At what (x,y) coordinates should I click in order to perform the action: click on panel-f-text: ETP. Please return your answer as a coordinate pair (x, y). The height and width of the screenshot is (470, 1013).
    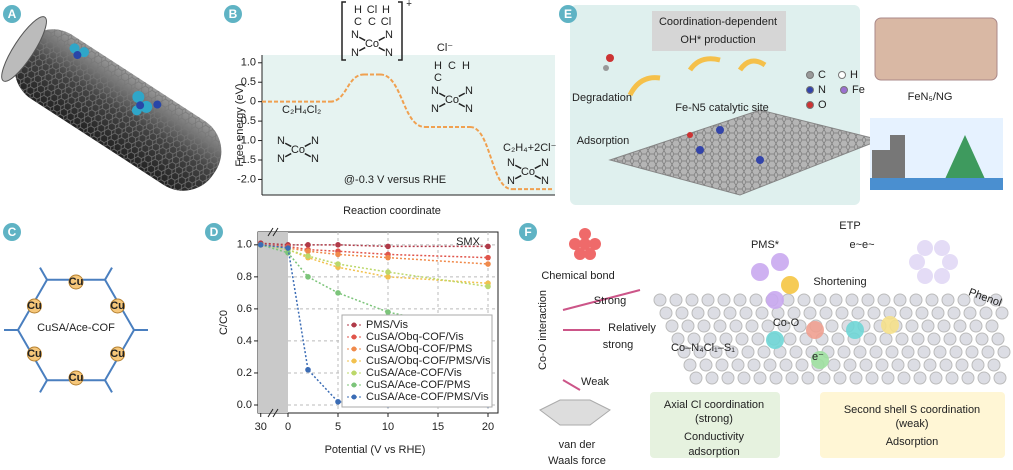
    Looking at the image, I should click on (849, 226).